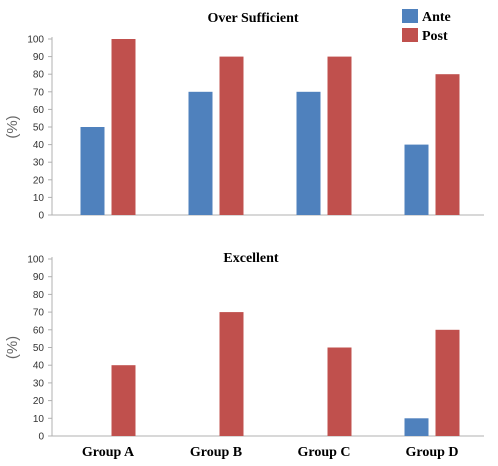 This screenshot has width=498, height=466. Describe the element at coordinates (92, 171) in the screenshot. I see `bar-ante-group-a` at that location.